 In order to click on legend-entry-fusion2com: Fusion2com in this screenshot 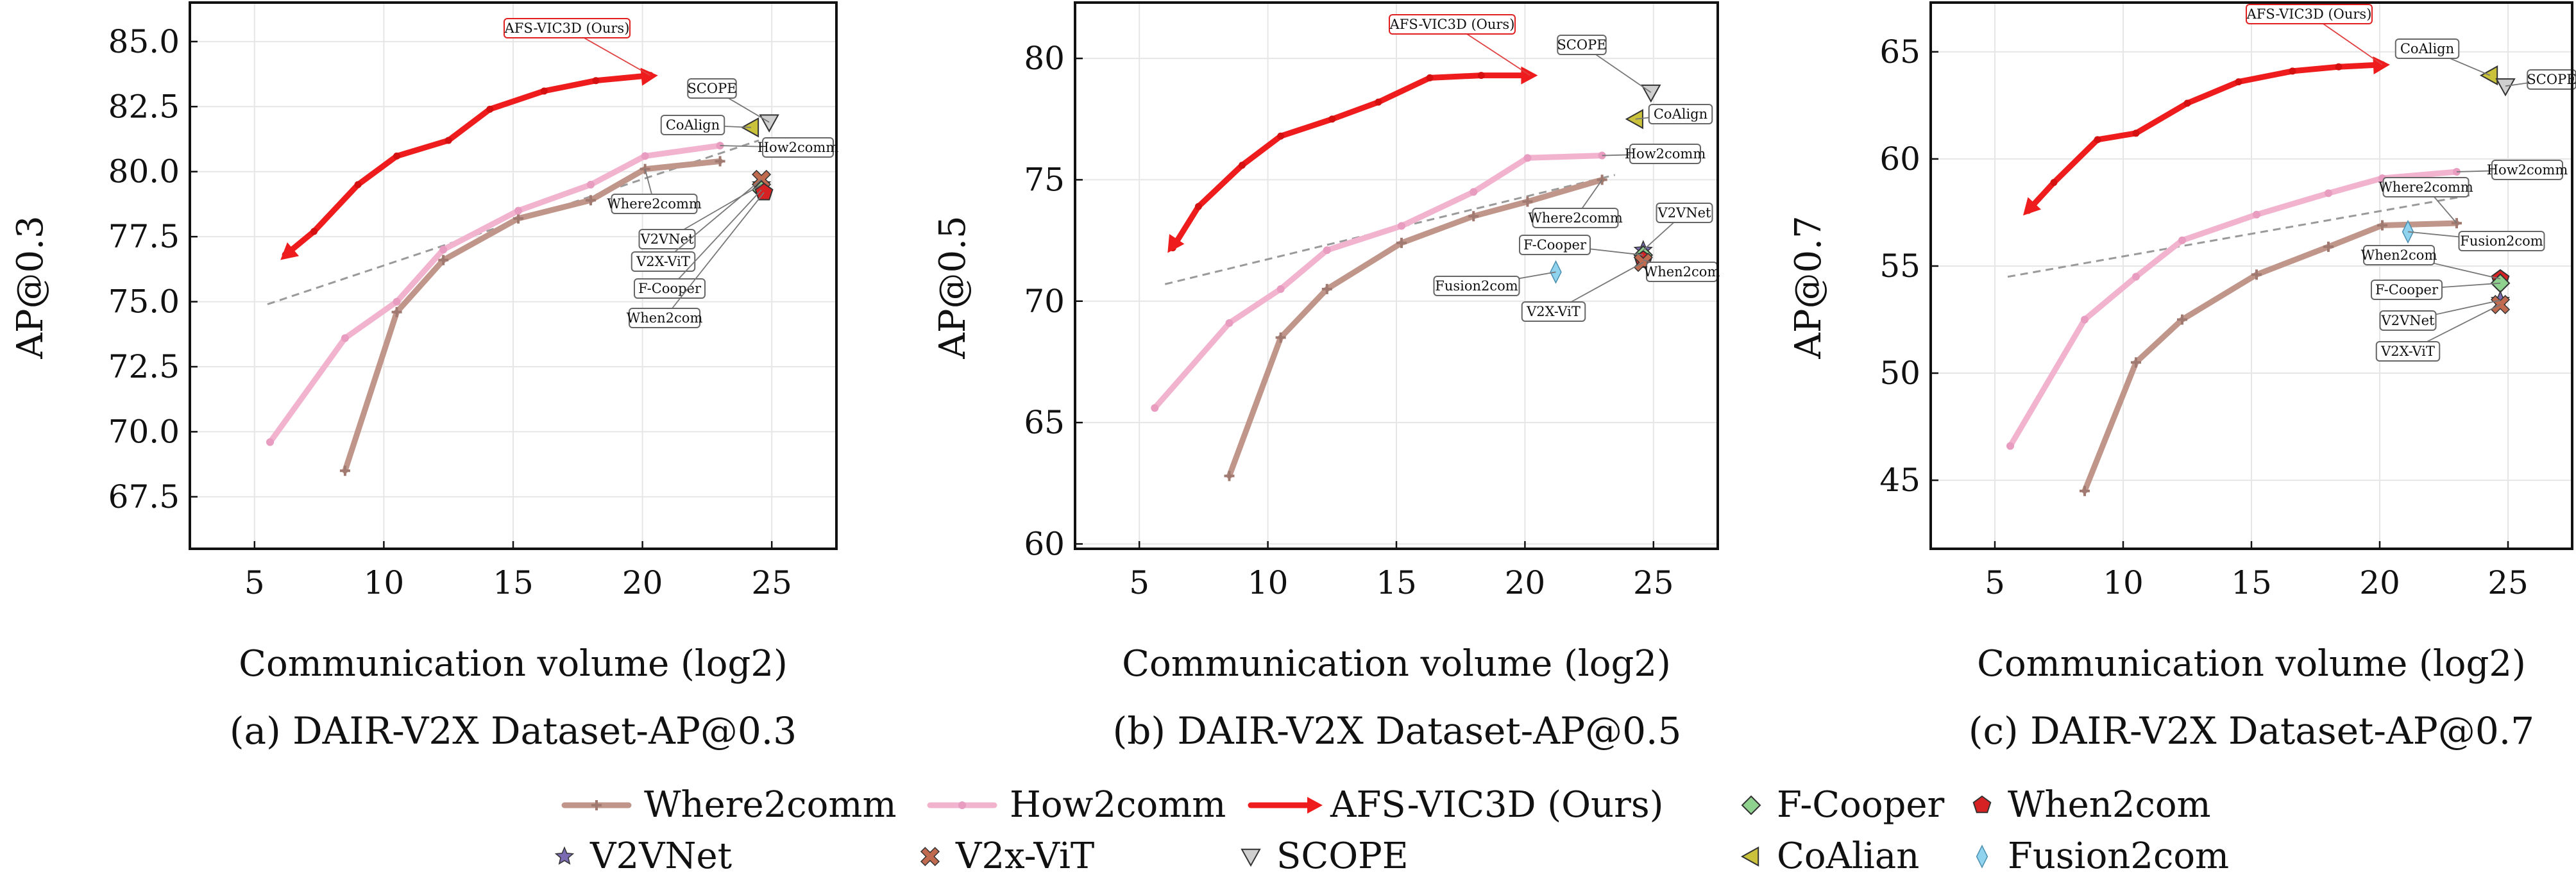, I will do `click(2102, 856)`.